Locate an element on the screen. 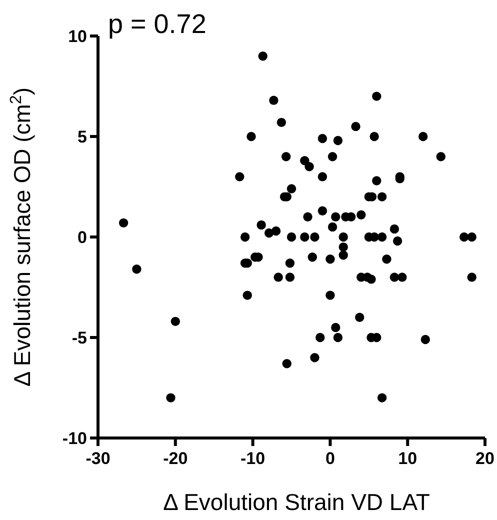 The height and width of the screenshot is (520, 497). y-tick-label: -5 is located at coordinates (79, 338).